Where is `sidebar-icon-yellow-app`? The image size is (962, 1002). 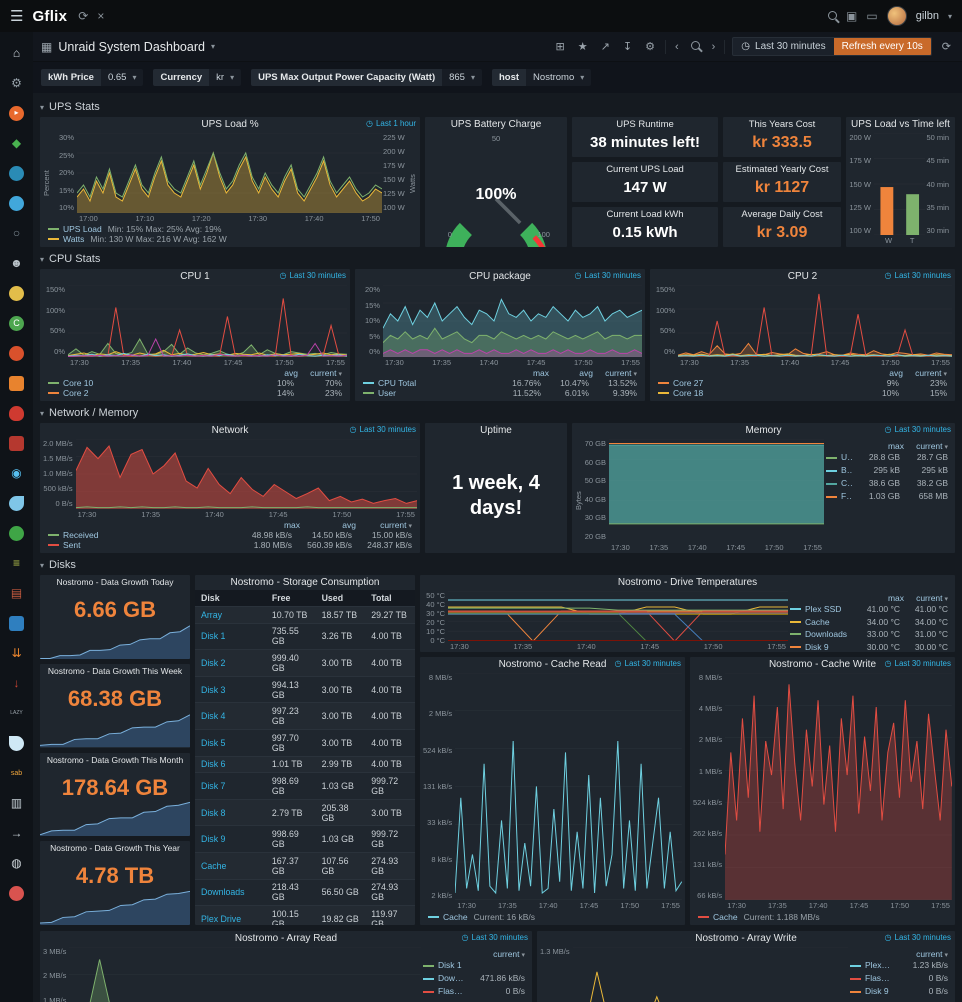 sidebar-icon-yellow-app is located at coordinates (16, 293).